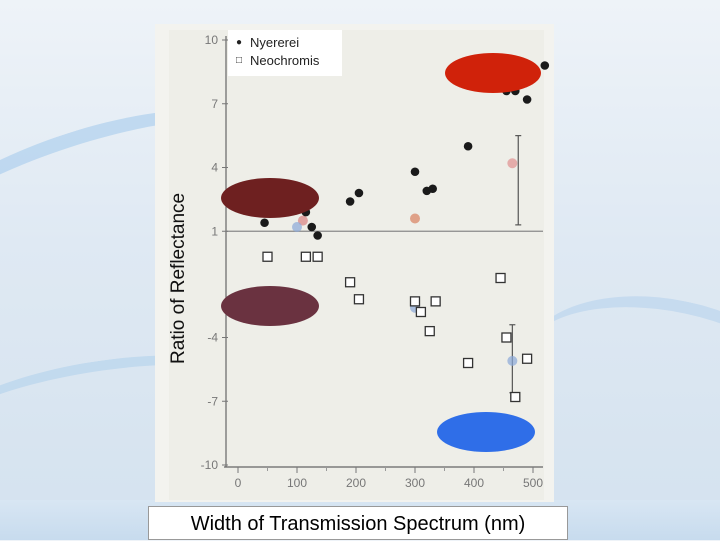 This screenshot has height=541, width=720. What do you see at coordinates (486, 432) in the screenshot?
I see `blue-fish-marker` at bounding box center [486, 432].